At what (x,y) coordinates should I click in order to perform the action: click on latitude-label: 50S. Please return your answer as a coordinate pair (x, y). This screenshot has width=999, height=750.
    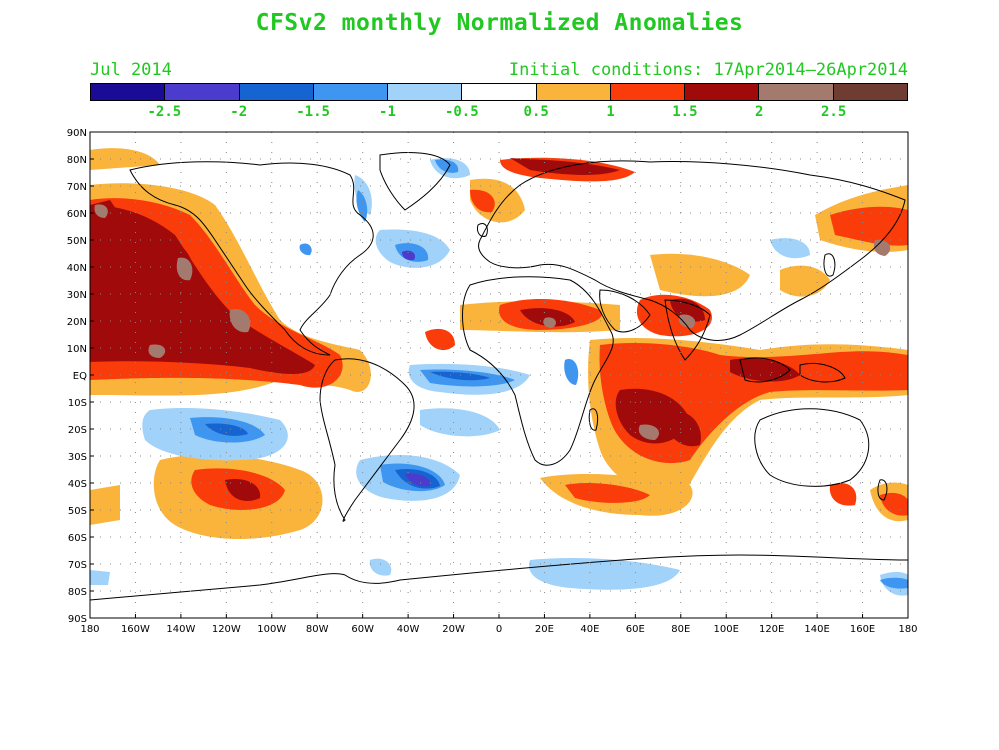
    Looking at the image, I should click on (77, 511).